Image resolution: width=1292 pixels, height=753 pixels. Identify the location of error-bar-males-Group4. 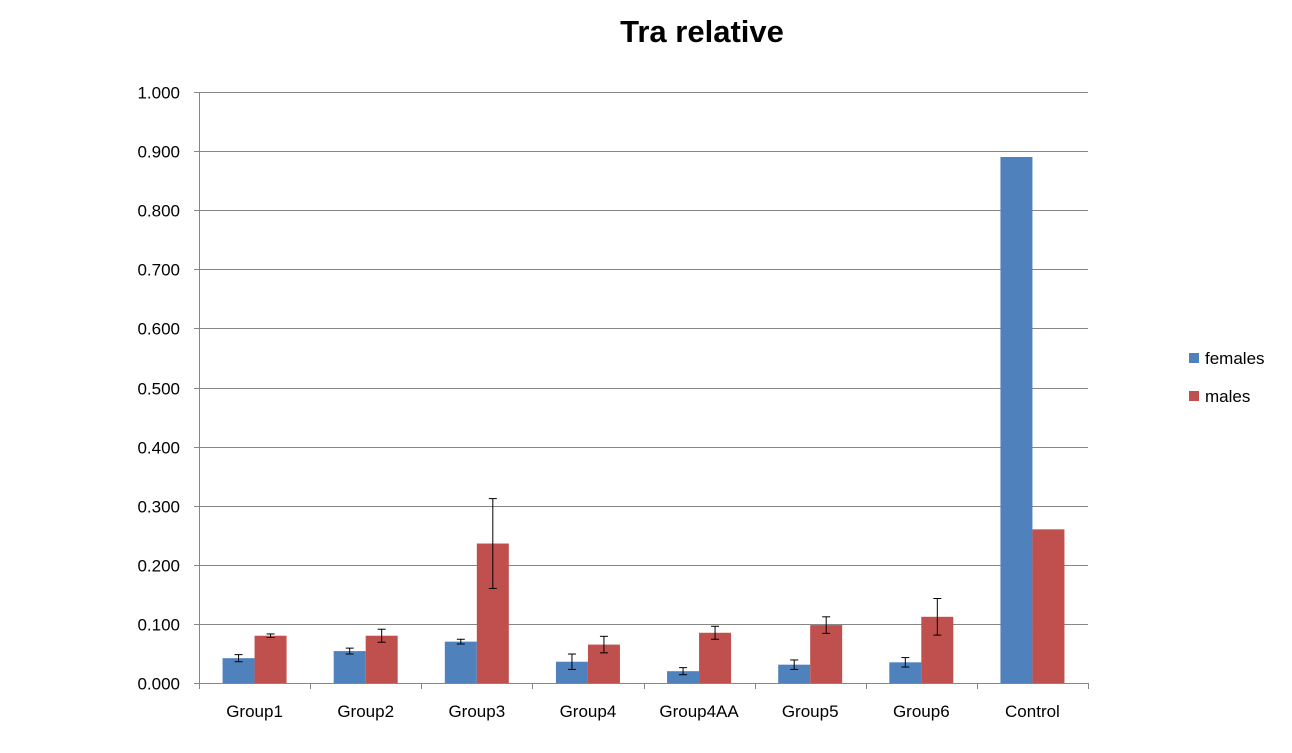
(603, 644).